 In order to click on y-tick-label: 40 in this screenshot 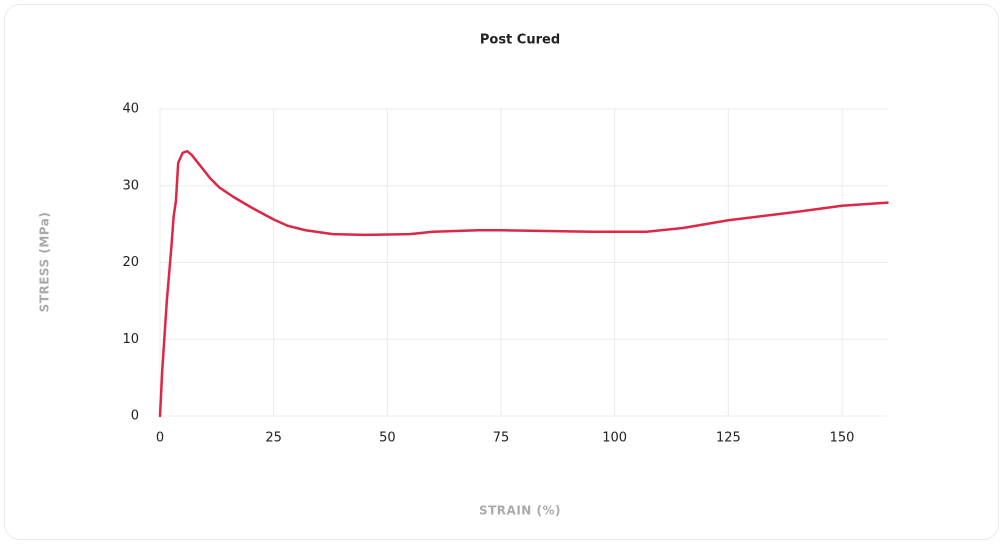, I will do `click(130, 109)`.